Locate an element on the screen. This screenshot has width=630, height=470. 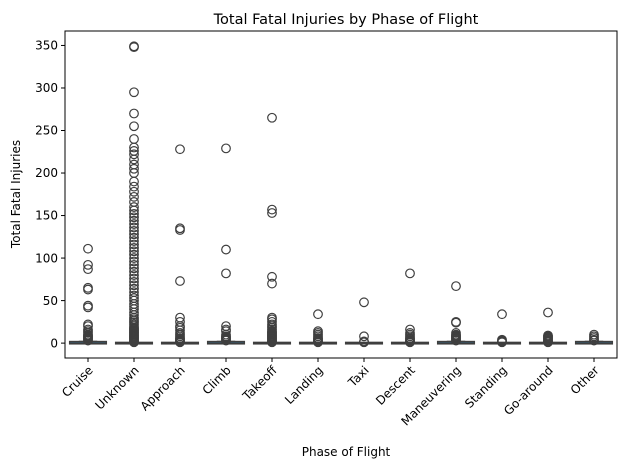
x-tick-label: Takeoff is located at coordinates (259, 383).